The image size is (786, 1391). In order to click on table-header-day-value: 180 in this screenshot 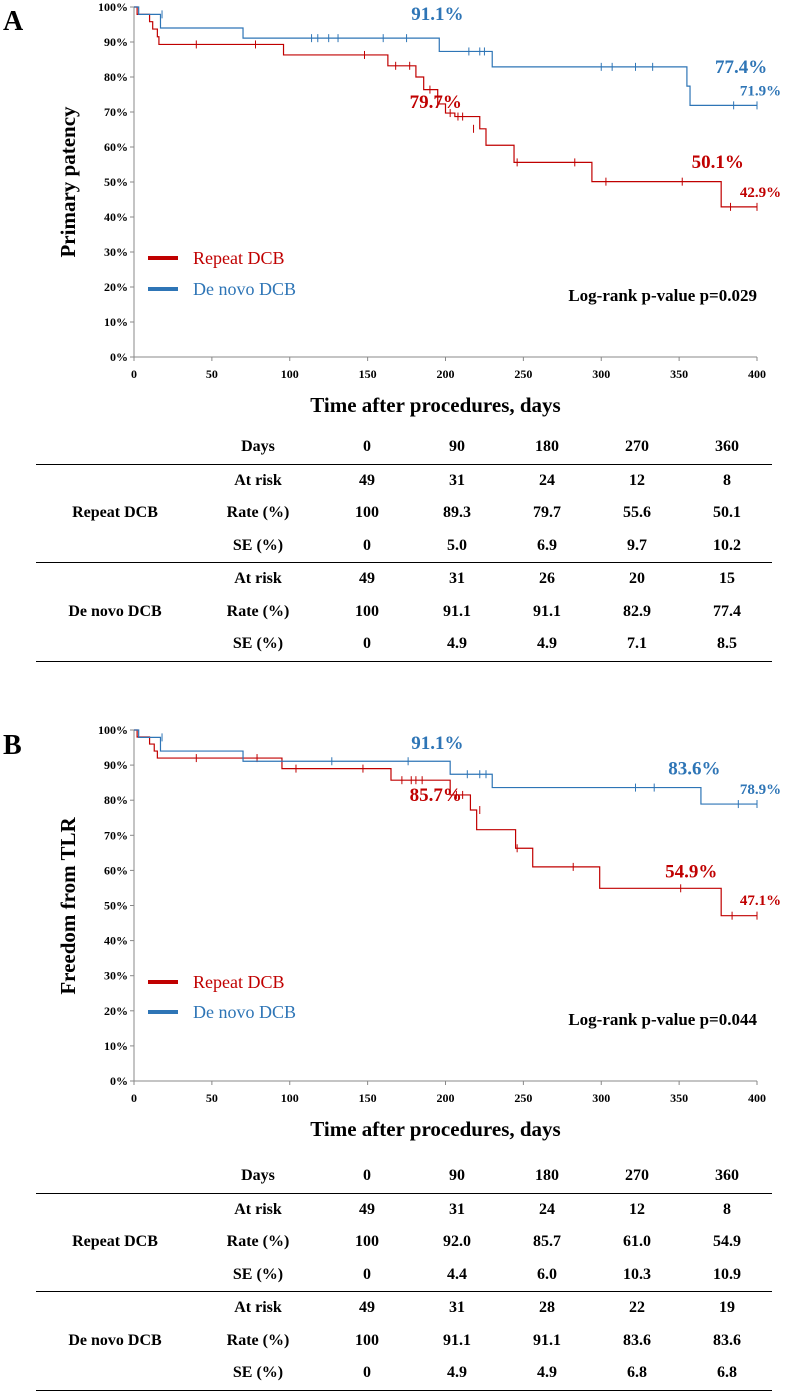, I will do `click(547, 448)`.